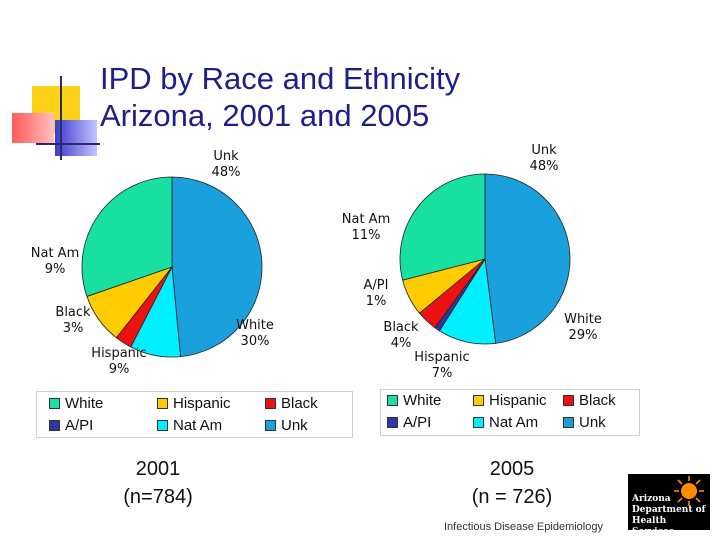 This screenshot has width=720, height=540. I want to click on caption-2005: 2005 (n = 726), so click(512, 483).